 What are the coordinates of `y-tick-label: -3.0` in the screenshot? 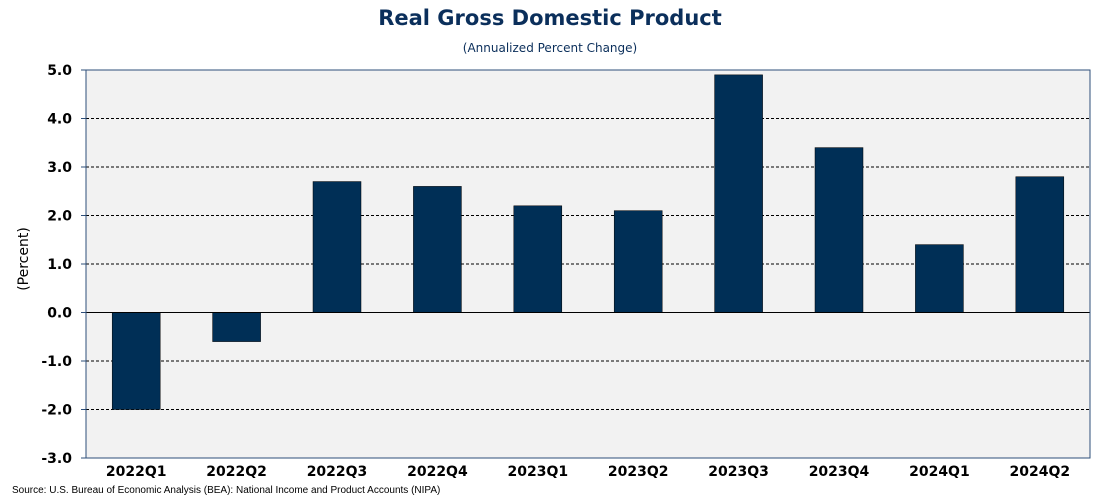 It's located at (56, 459).